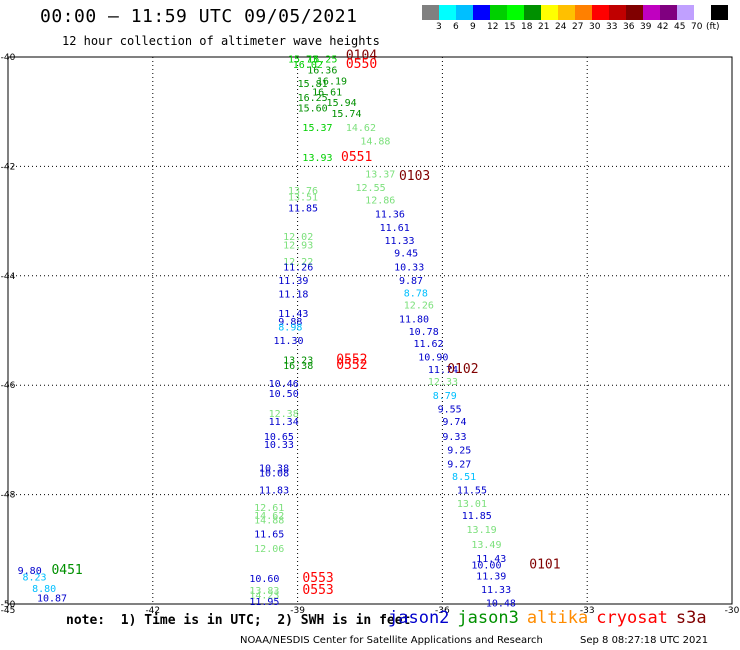 This screenshot has height=650, width=740. Describe the element at coordinates (8, 167) in the screenshot. I see `y-tick-label: -42` at that location.